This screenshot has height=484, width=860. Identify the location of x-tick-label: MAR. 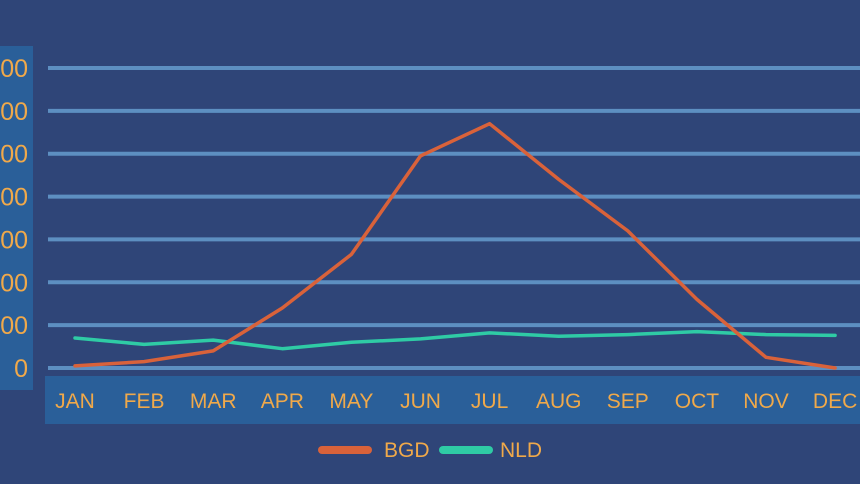
(213, 401).